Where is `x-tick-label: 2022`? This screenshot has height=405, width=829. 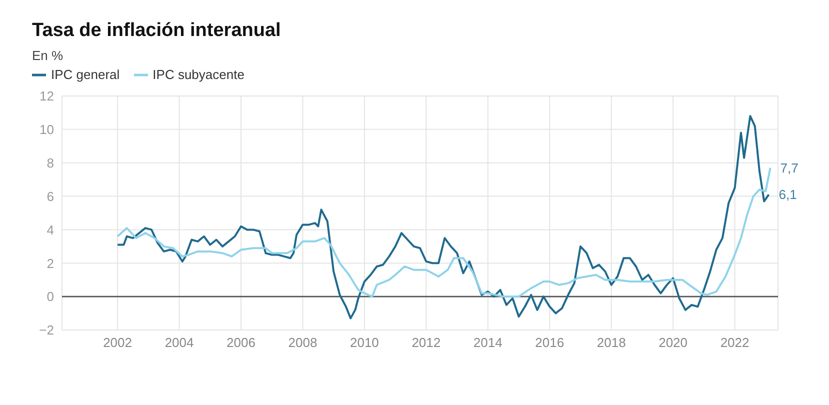 x-tick-label: 2022 is located at coordinates (735, 342).